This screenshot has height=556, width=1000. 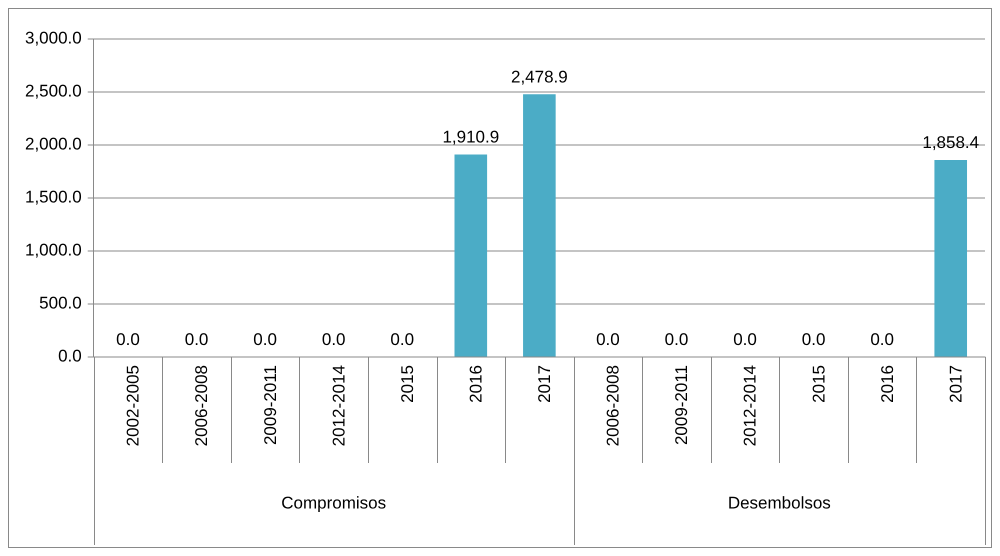 What do you see at coordinates (133, 405) in the screenshot?
I see `x-tick-label: 2002-2005` at bounding box center [133, 405].